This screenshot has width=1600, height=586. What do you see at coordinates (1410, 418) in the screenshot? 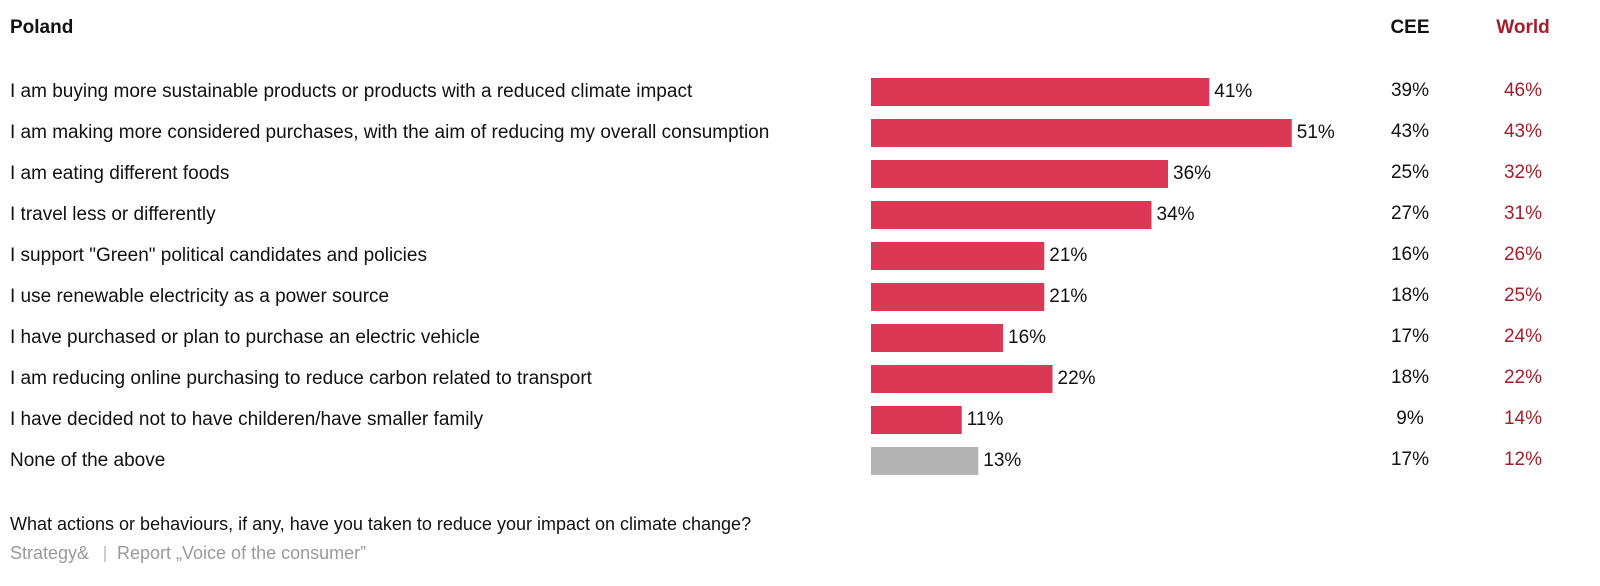
I see `value-cell: 9%` at bounding box center [1410, 418].